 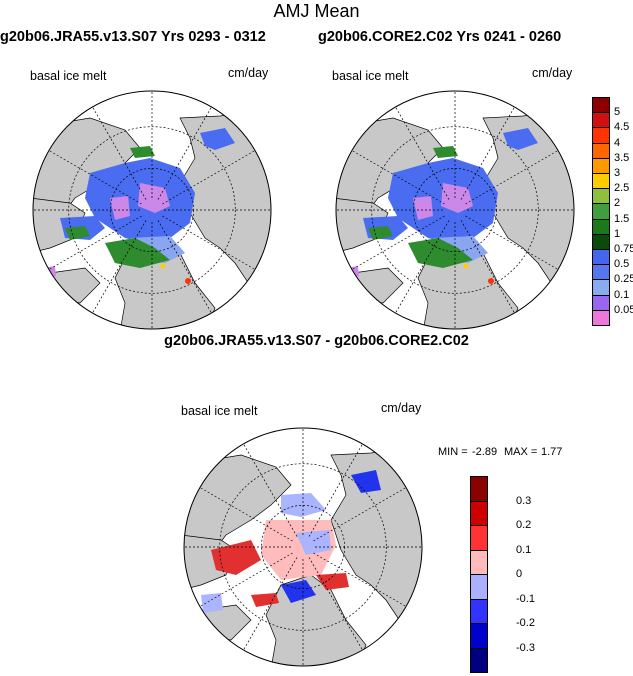 I want to click on figure-title: AMJ Mean, so click(x=316, y=11).